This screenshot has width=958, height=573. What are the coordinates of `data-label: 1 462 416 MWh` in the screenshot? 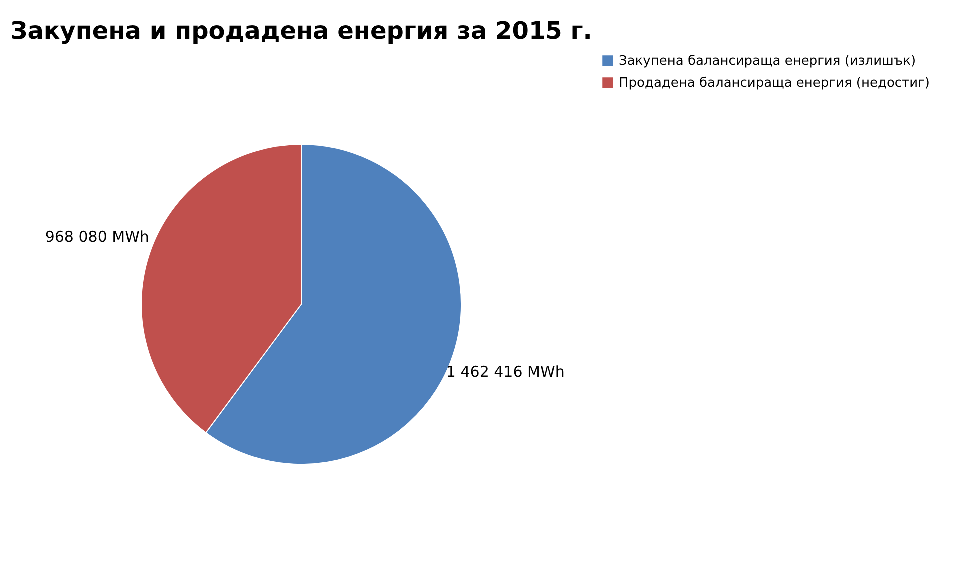 It's located at (505, 372).